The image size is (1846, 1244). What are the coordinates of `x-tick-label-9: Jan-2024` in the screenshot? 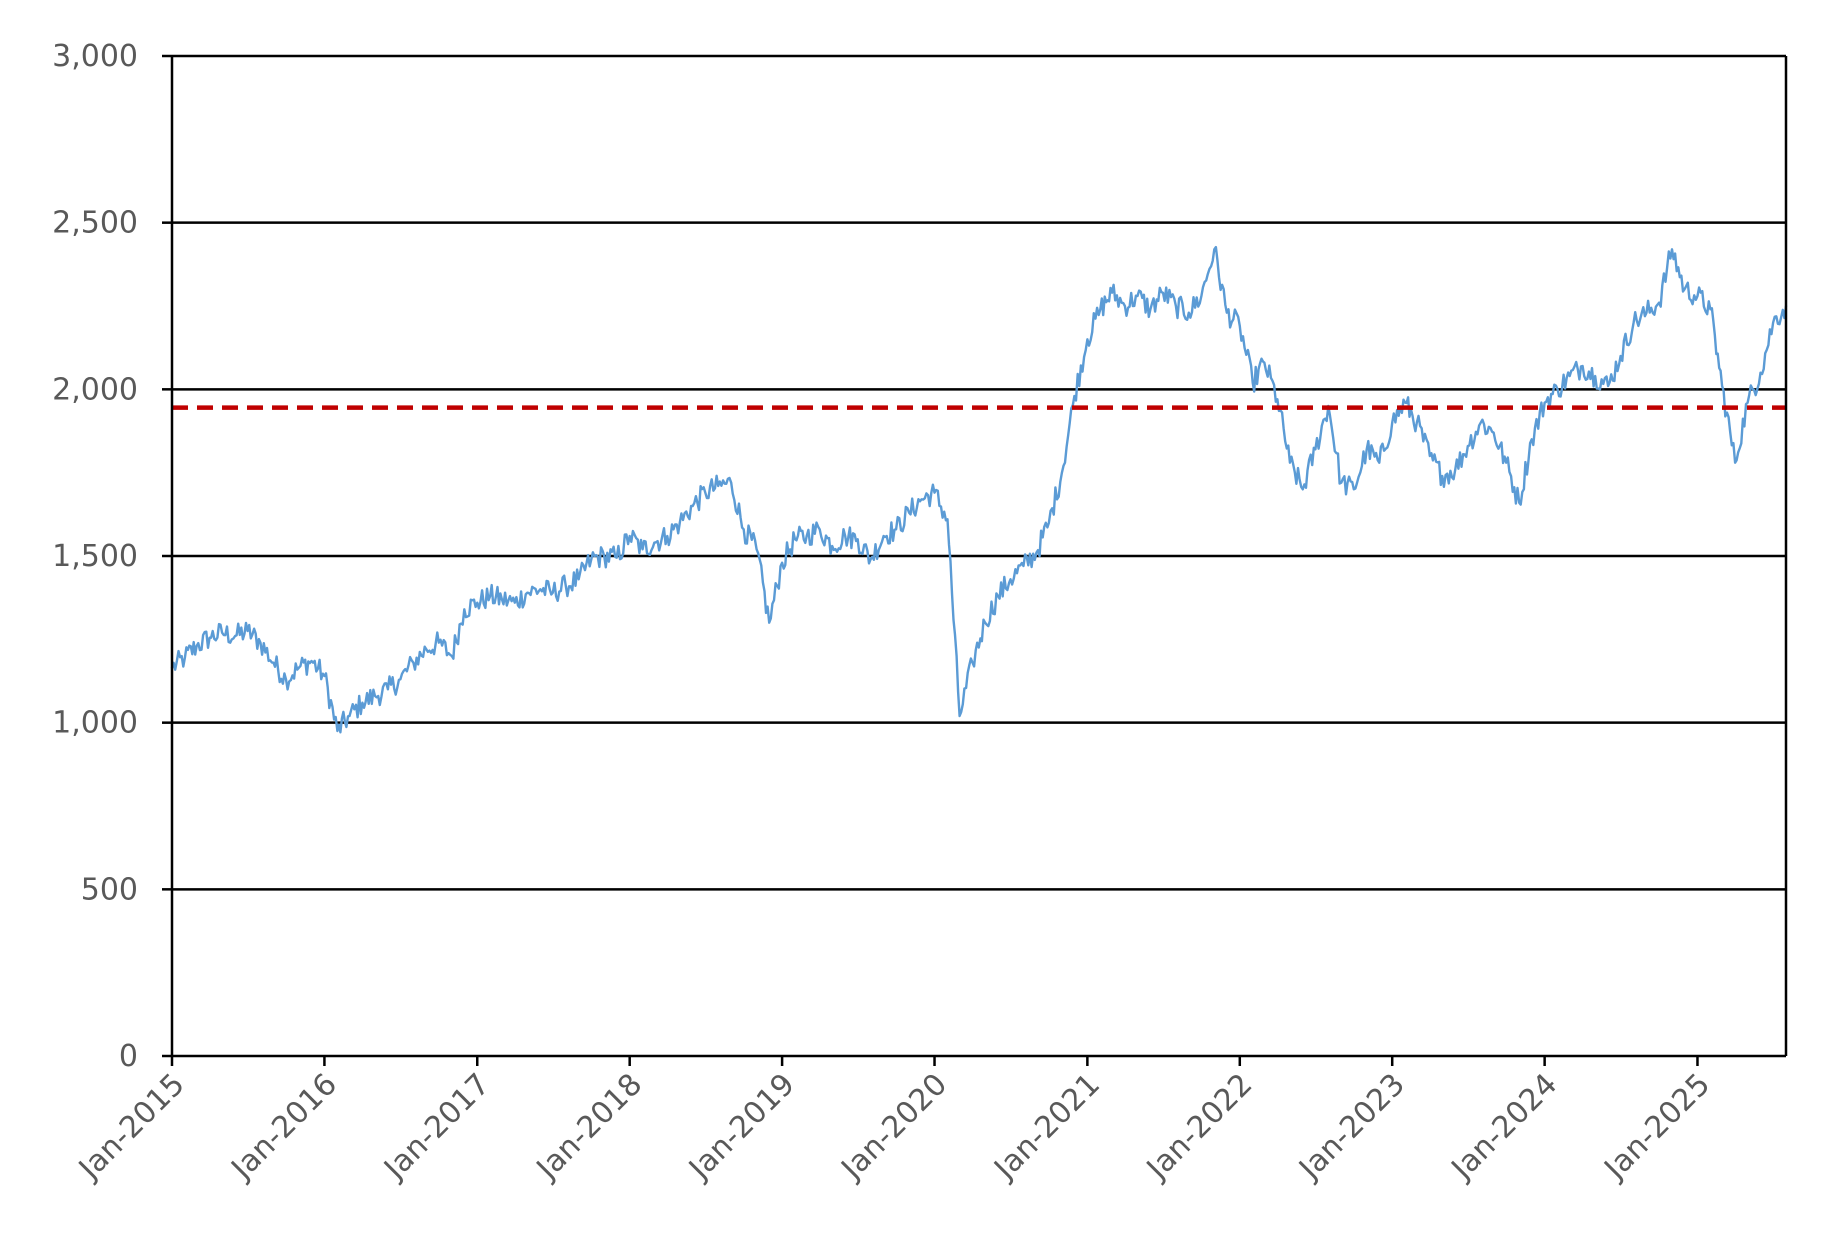 It's located at (1504, 1127).